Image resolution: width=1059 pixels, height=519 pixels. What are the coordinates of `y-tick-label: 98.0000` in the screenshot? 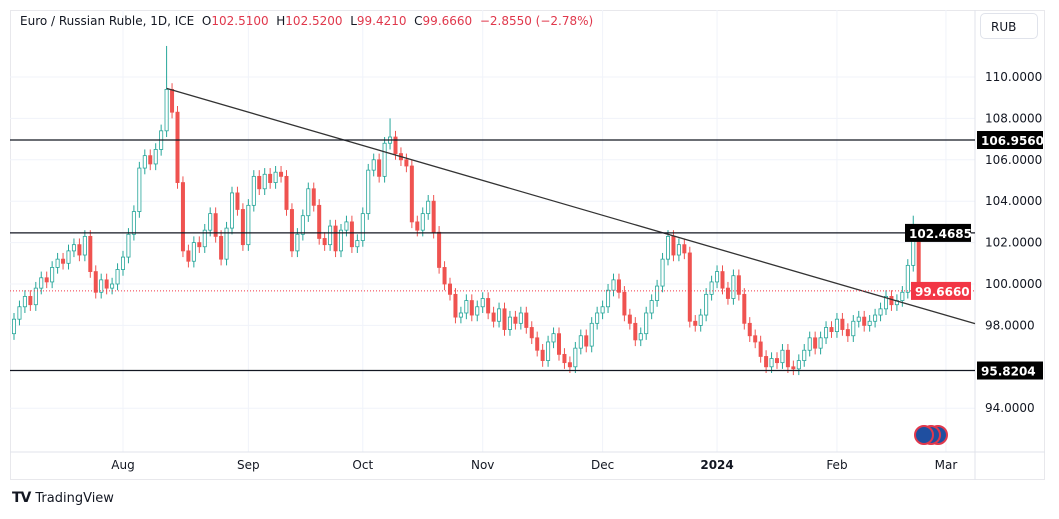 It's located at (1010, 325).